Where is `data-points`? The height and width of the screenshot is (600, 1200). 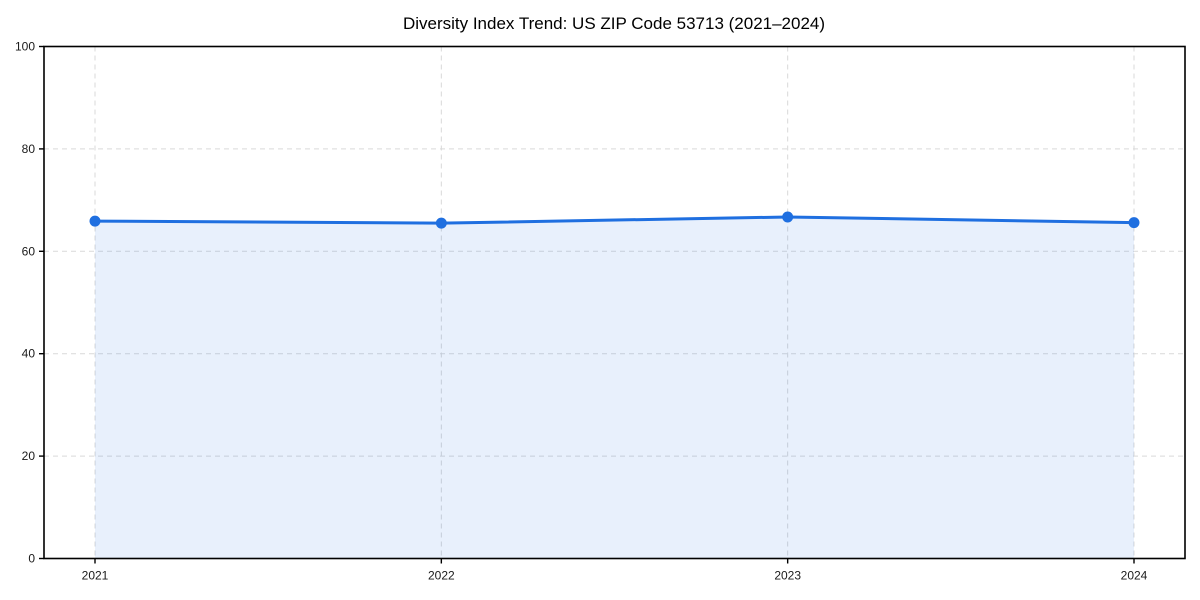
data-points is located at coordinates (614, 220).